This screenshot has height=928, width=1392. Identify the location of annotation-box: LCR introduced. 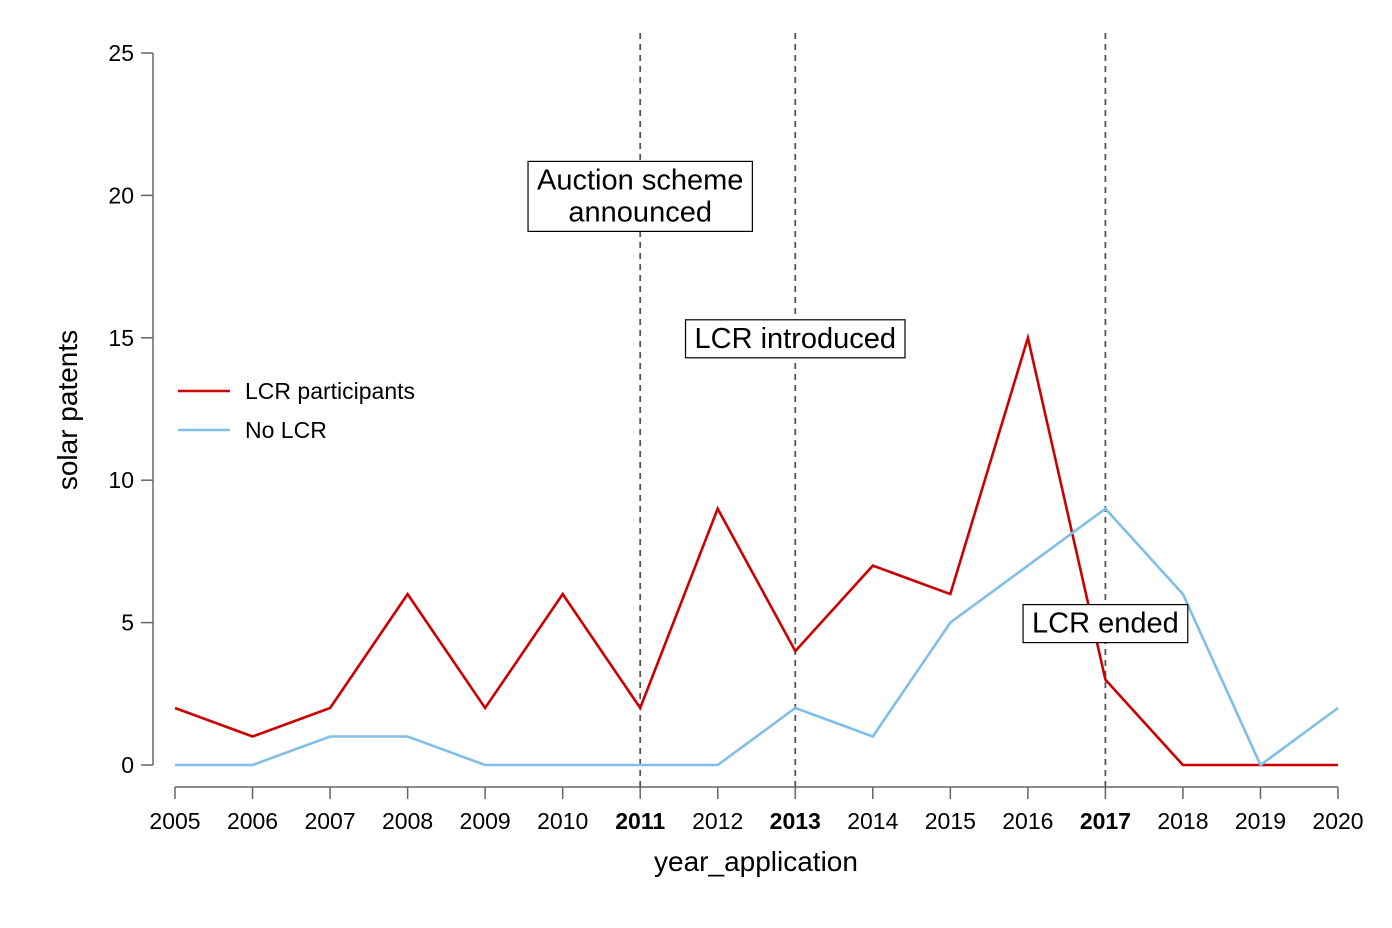
(796, 339).